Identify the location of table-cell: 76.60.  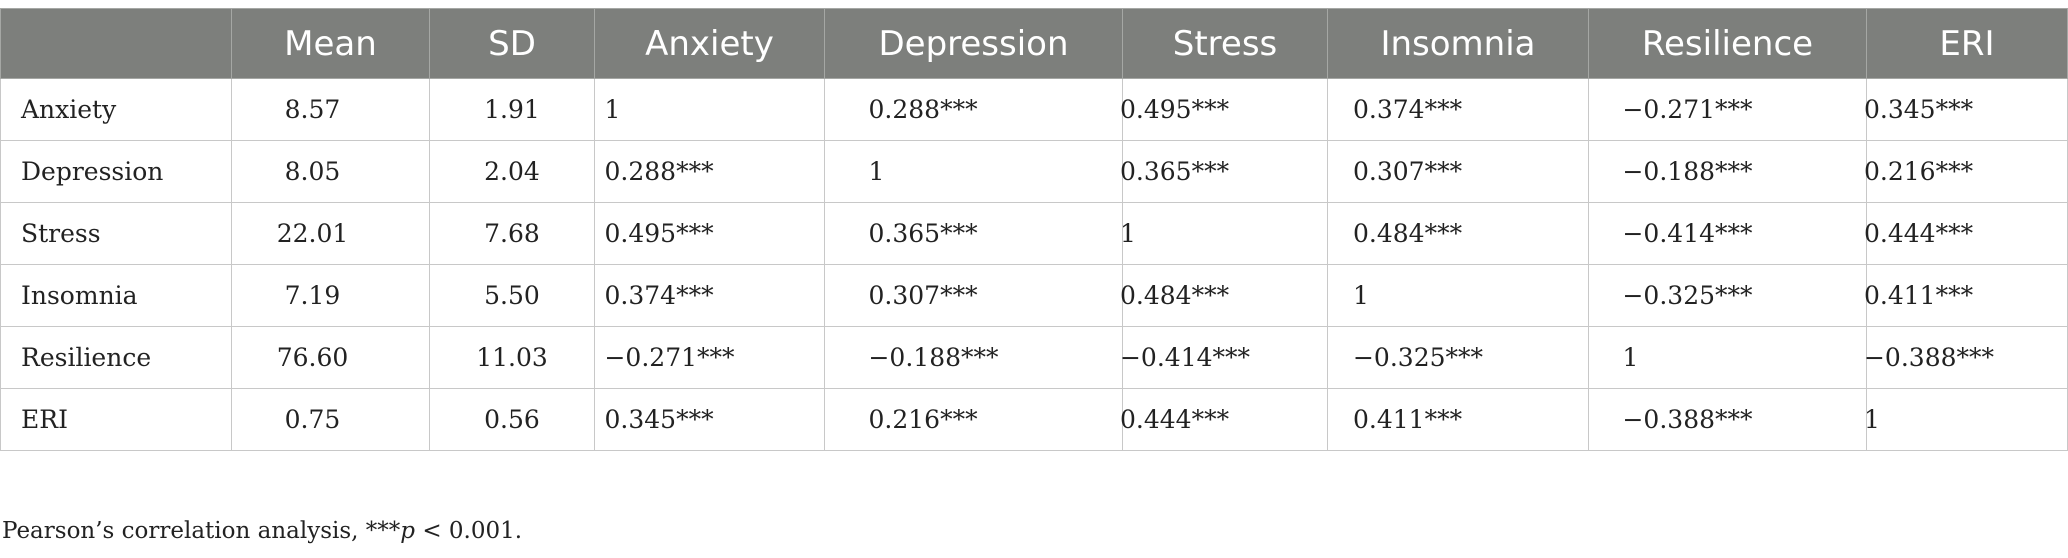
(330, 357).